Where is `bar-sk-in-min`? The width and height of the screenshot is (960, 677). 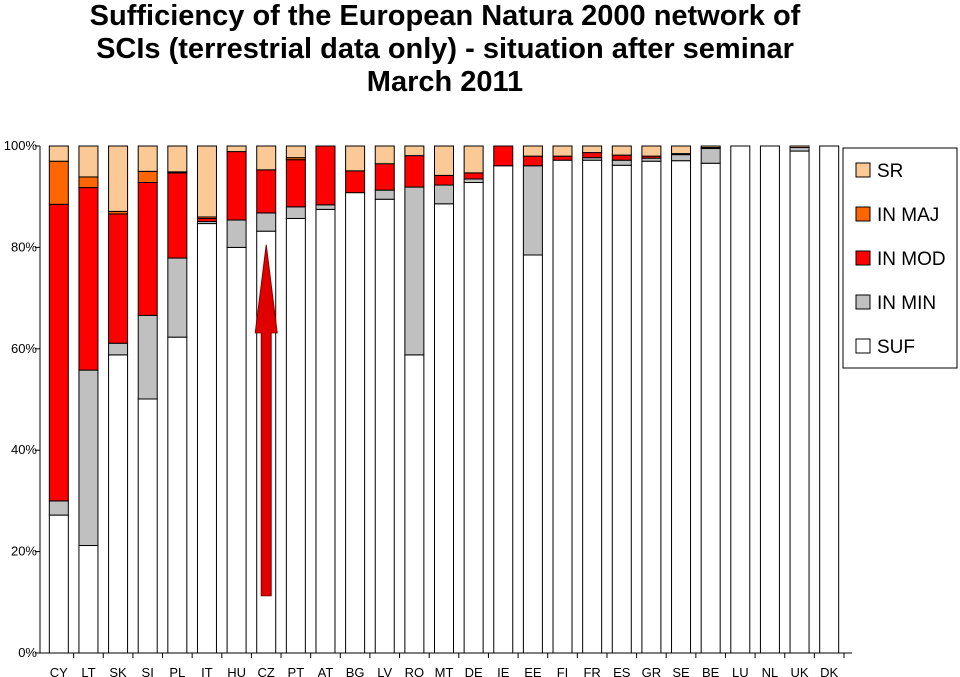 bar-sk-in-min is located at coordinates (118, 349).